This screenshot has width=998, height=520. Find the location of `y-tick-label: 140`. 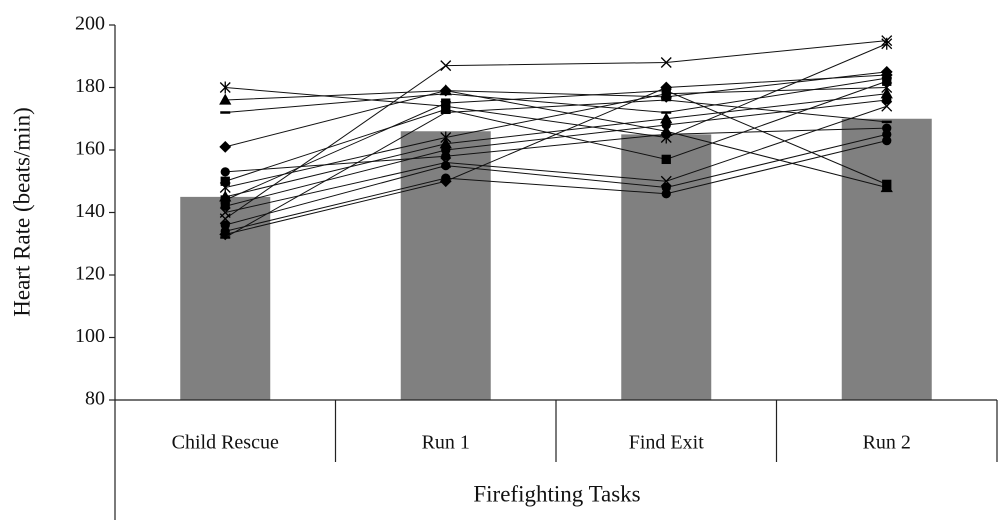

y-tick-label: 140 is located at coordinates (90, 211).